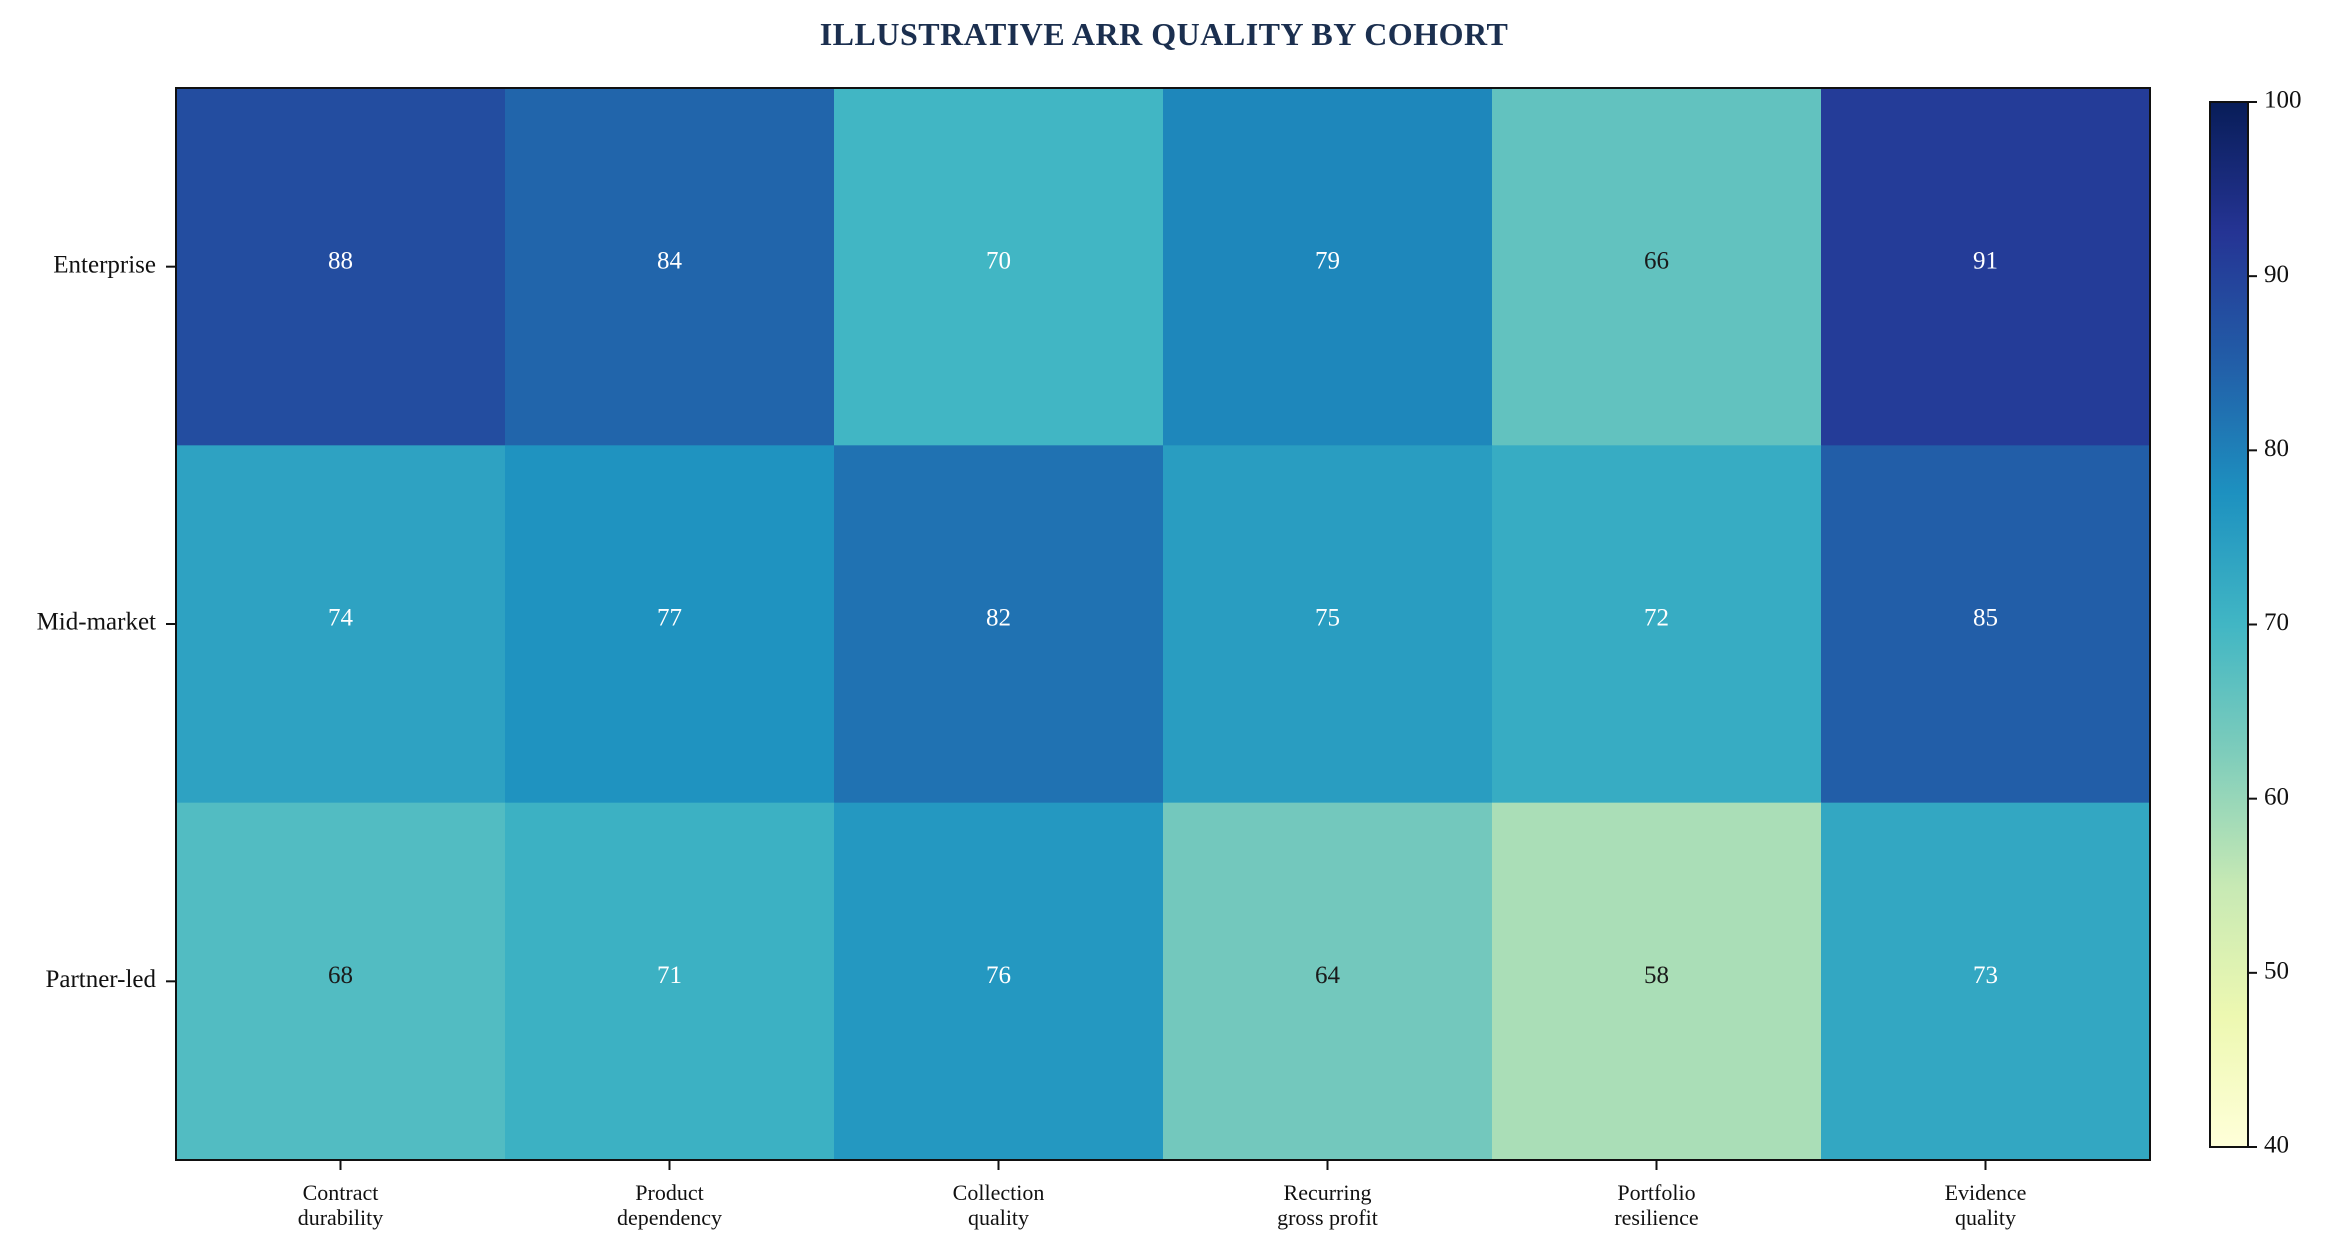  Describe the element at coordinates (999, 1205) in the screenshot. I see `x-tick-label: Collection quality` at that location.